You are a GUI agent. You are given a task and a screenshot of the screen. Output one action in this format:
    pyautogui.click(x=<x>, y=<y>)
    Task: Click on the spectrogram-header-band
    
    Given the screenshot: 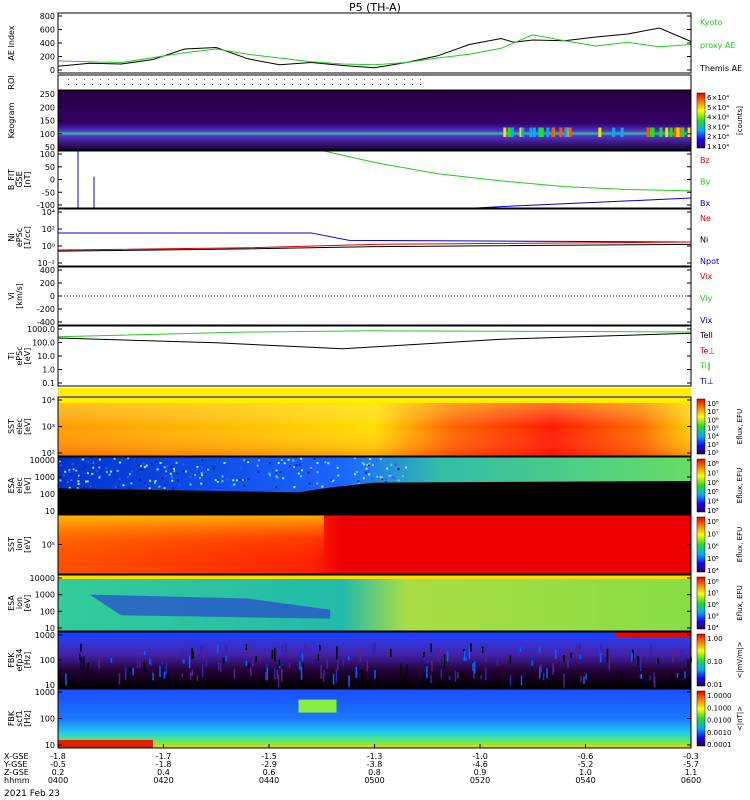 What is the action you would take?
    pyautogui.click(x=374, y=392)
    